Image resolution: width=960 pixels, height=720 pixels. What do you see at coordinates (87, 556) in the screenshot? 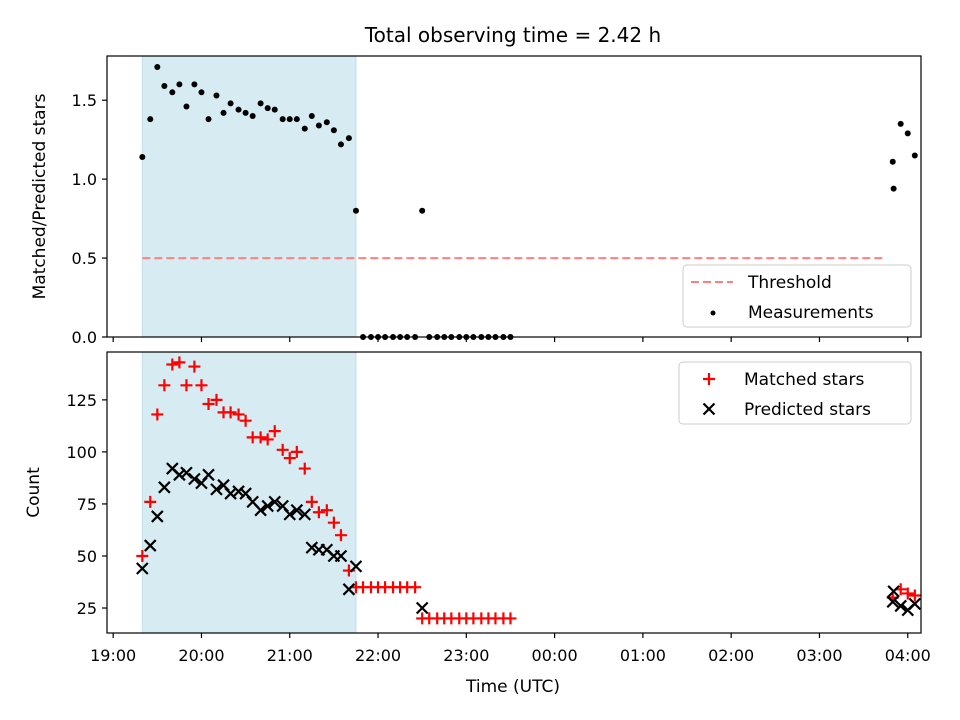
I see `y-tick-label: 50` at bounding box center [87, 556].